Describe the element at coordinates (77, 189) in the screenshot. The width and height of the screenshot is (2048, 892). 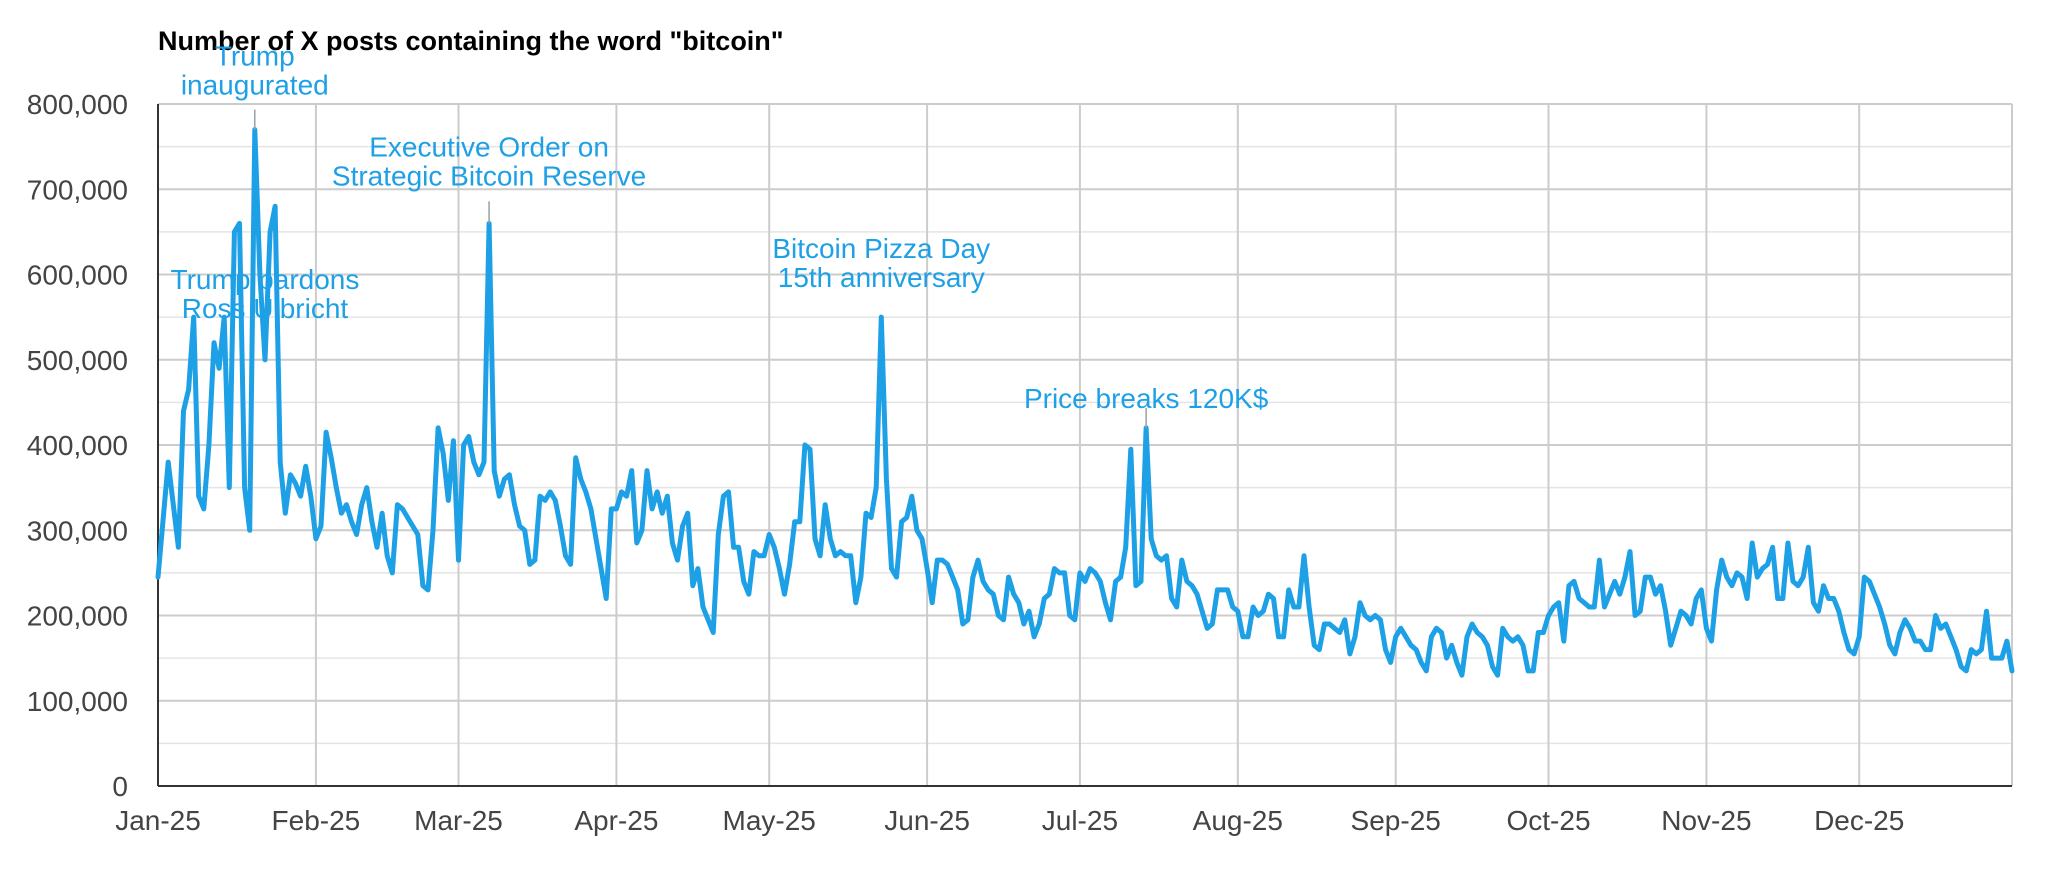
I see `y-tick-label: 700,000` at that location.